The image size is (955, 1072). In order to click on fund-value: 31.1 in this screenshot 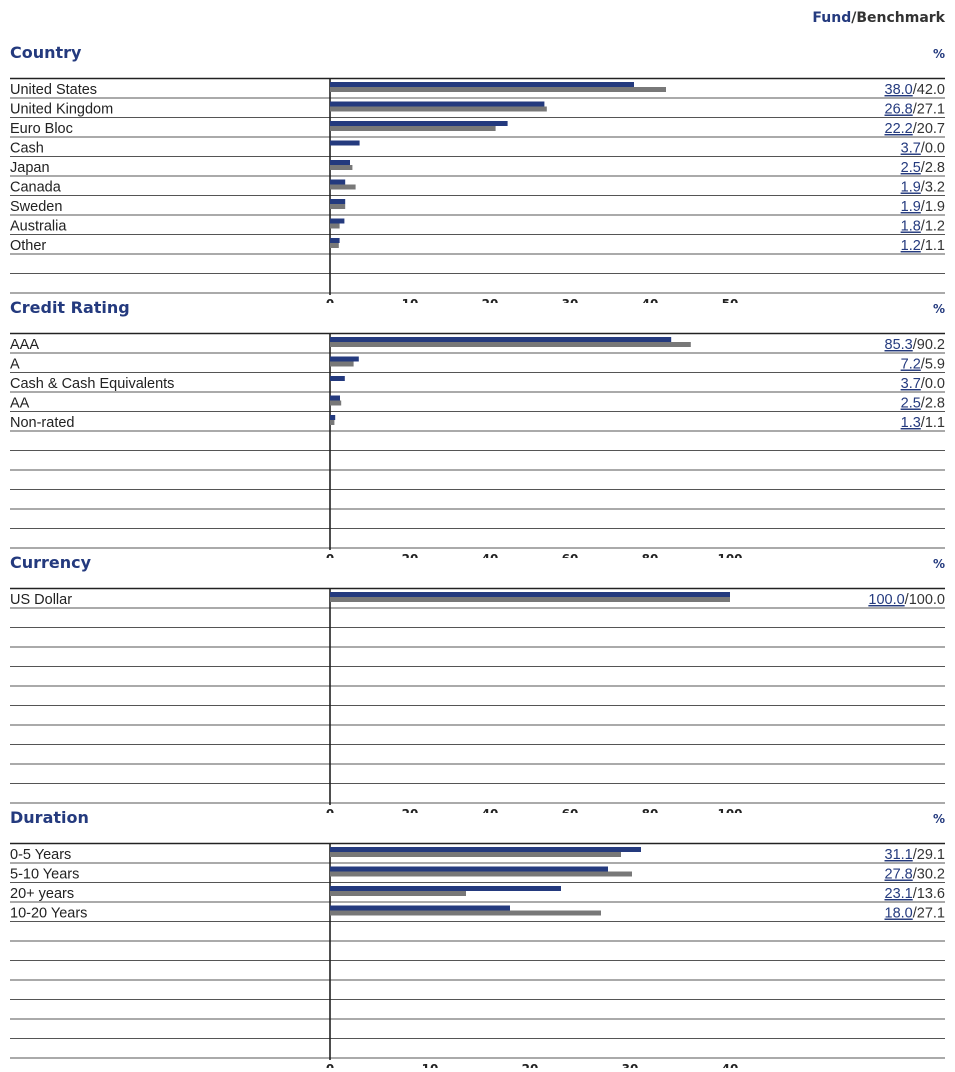, I will do `click(899, 855)`.